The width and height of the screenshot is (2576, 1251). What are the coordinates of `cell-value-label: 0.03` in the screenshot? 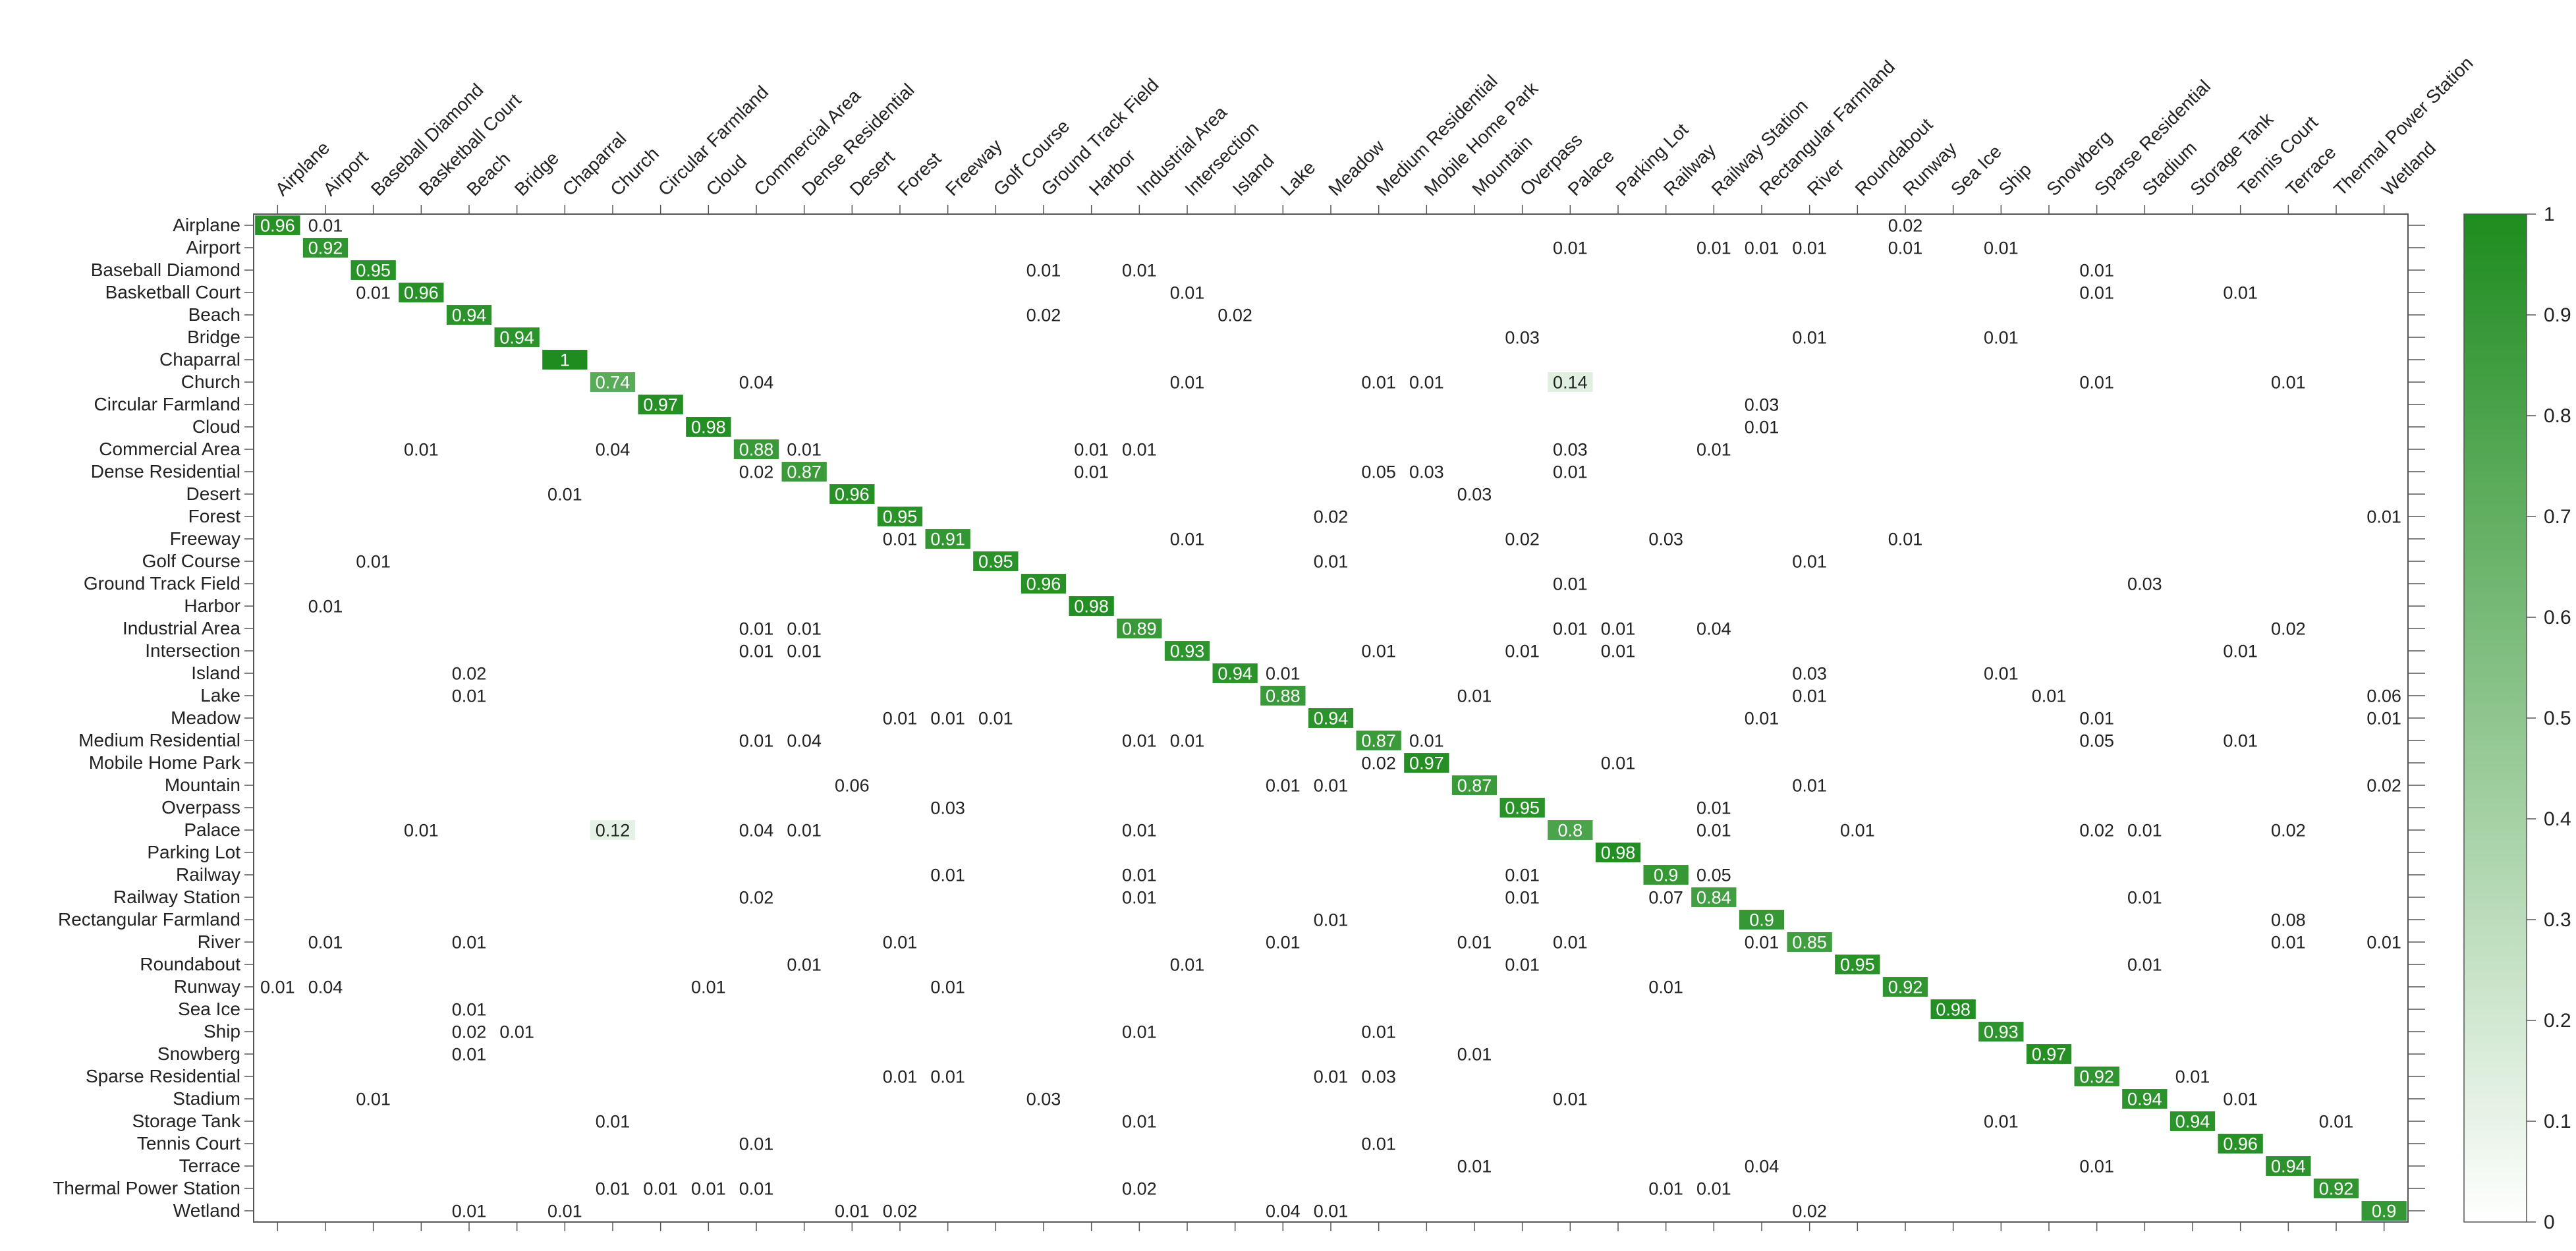 It's located at (1809, 674).